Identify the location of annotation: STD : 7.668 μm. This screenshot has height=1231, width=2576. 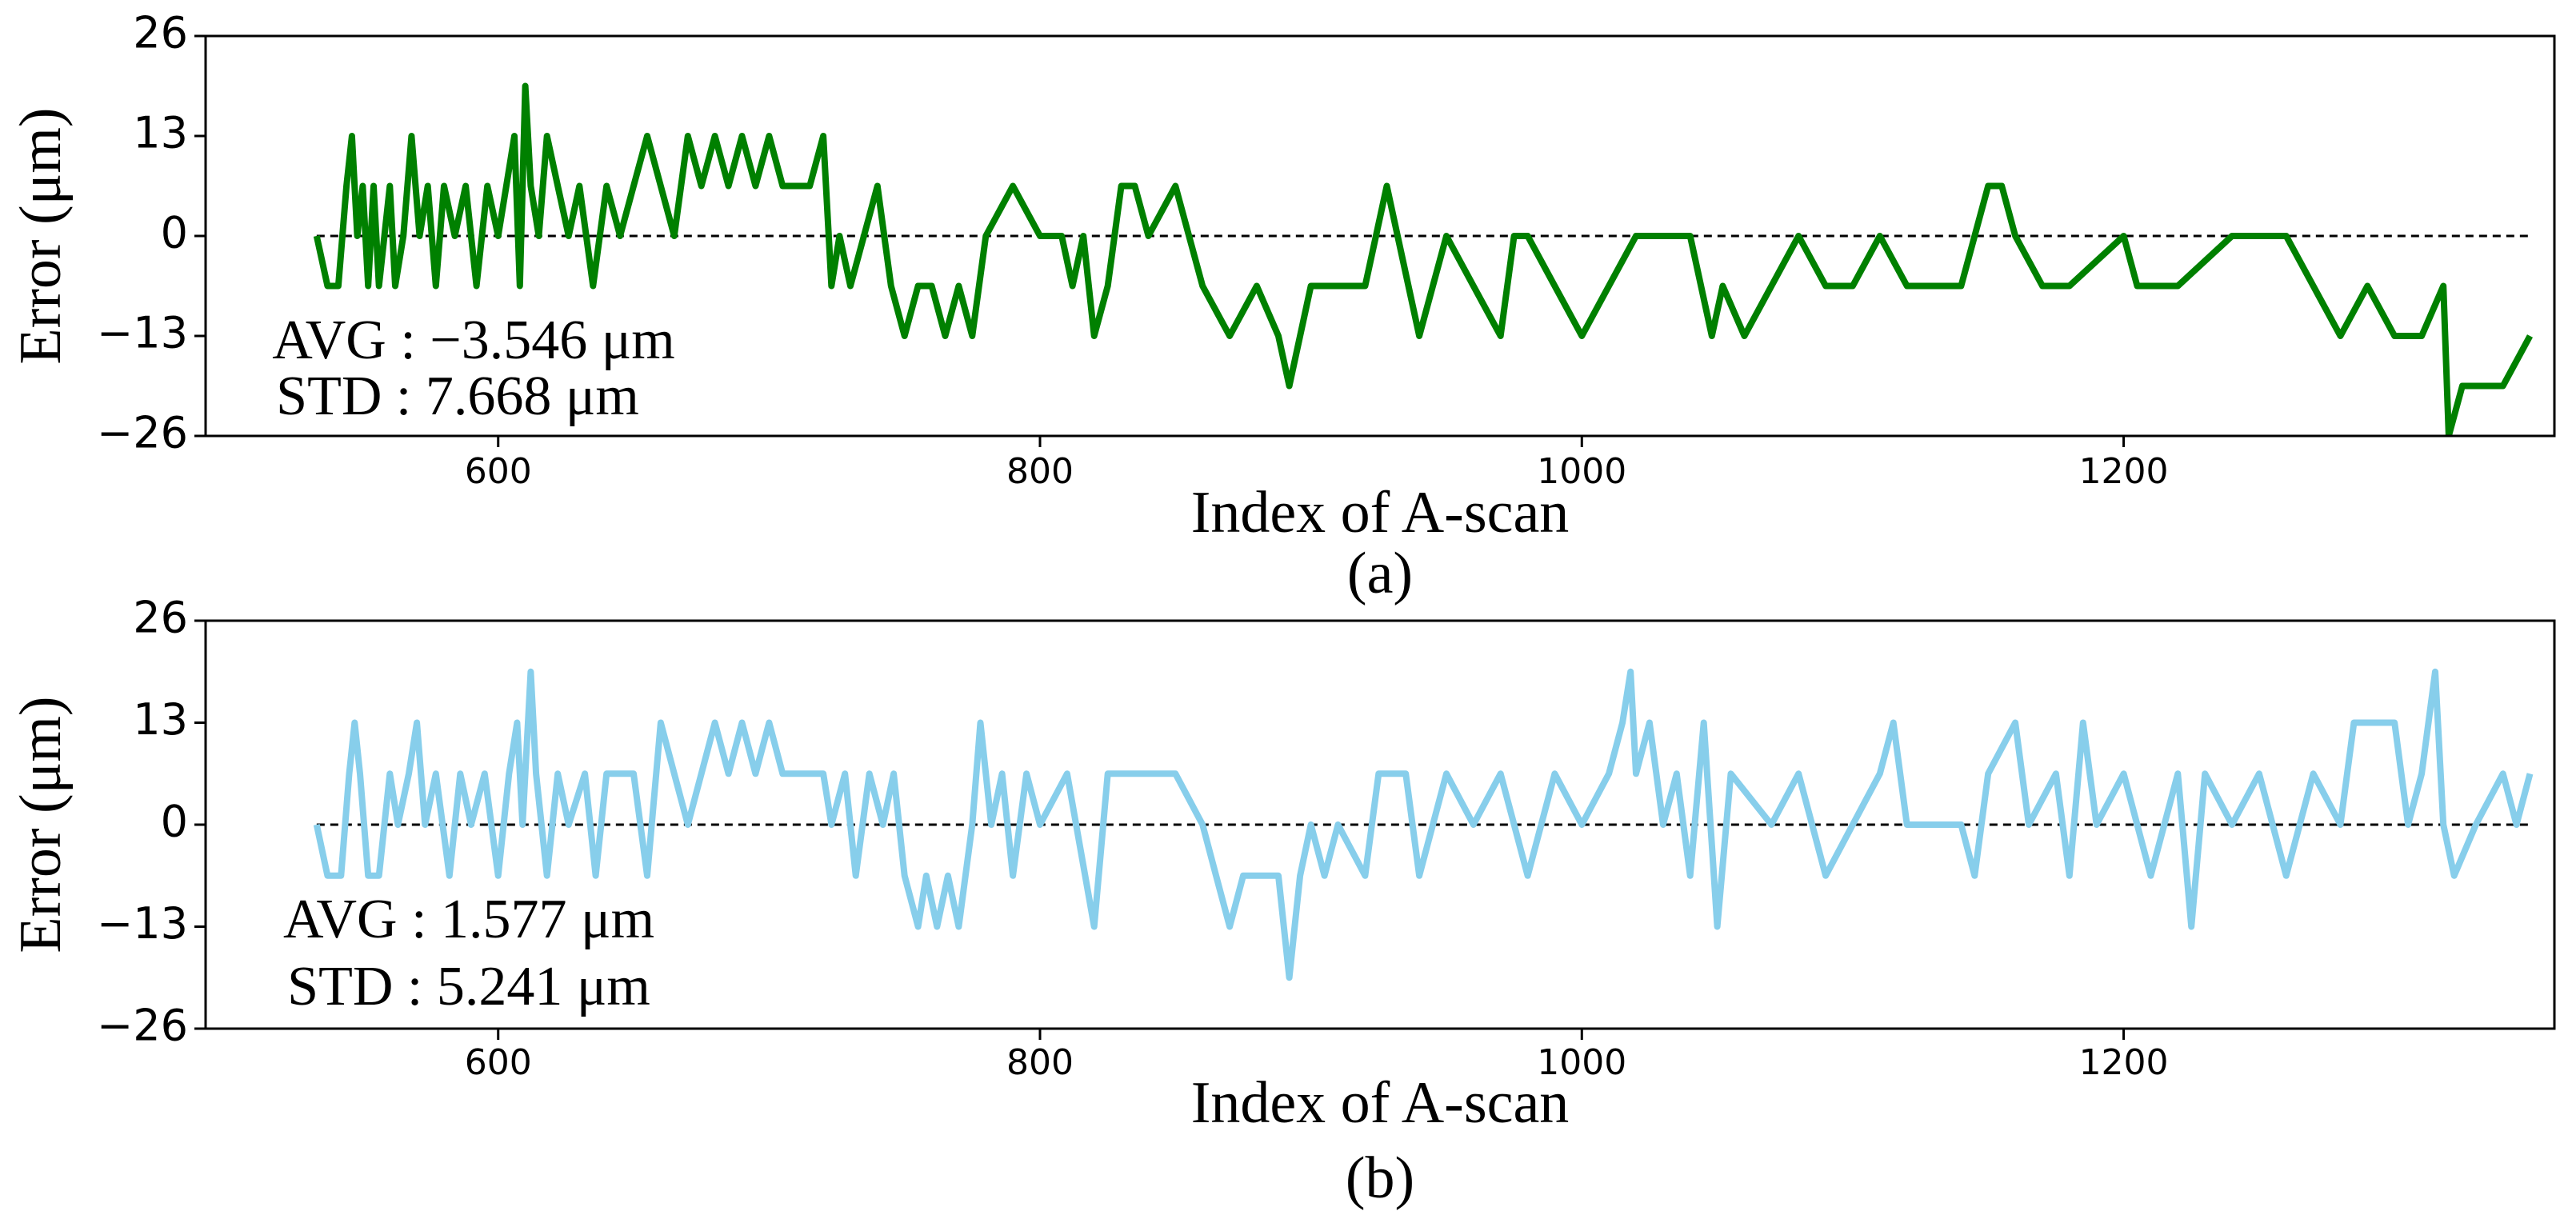
(457, 396).